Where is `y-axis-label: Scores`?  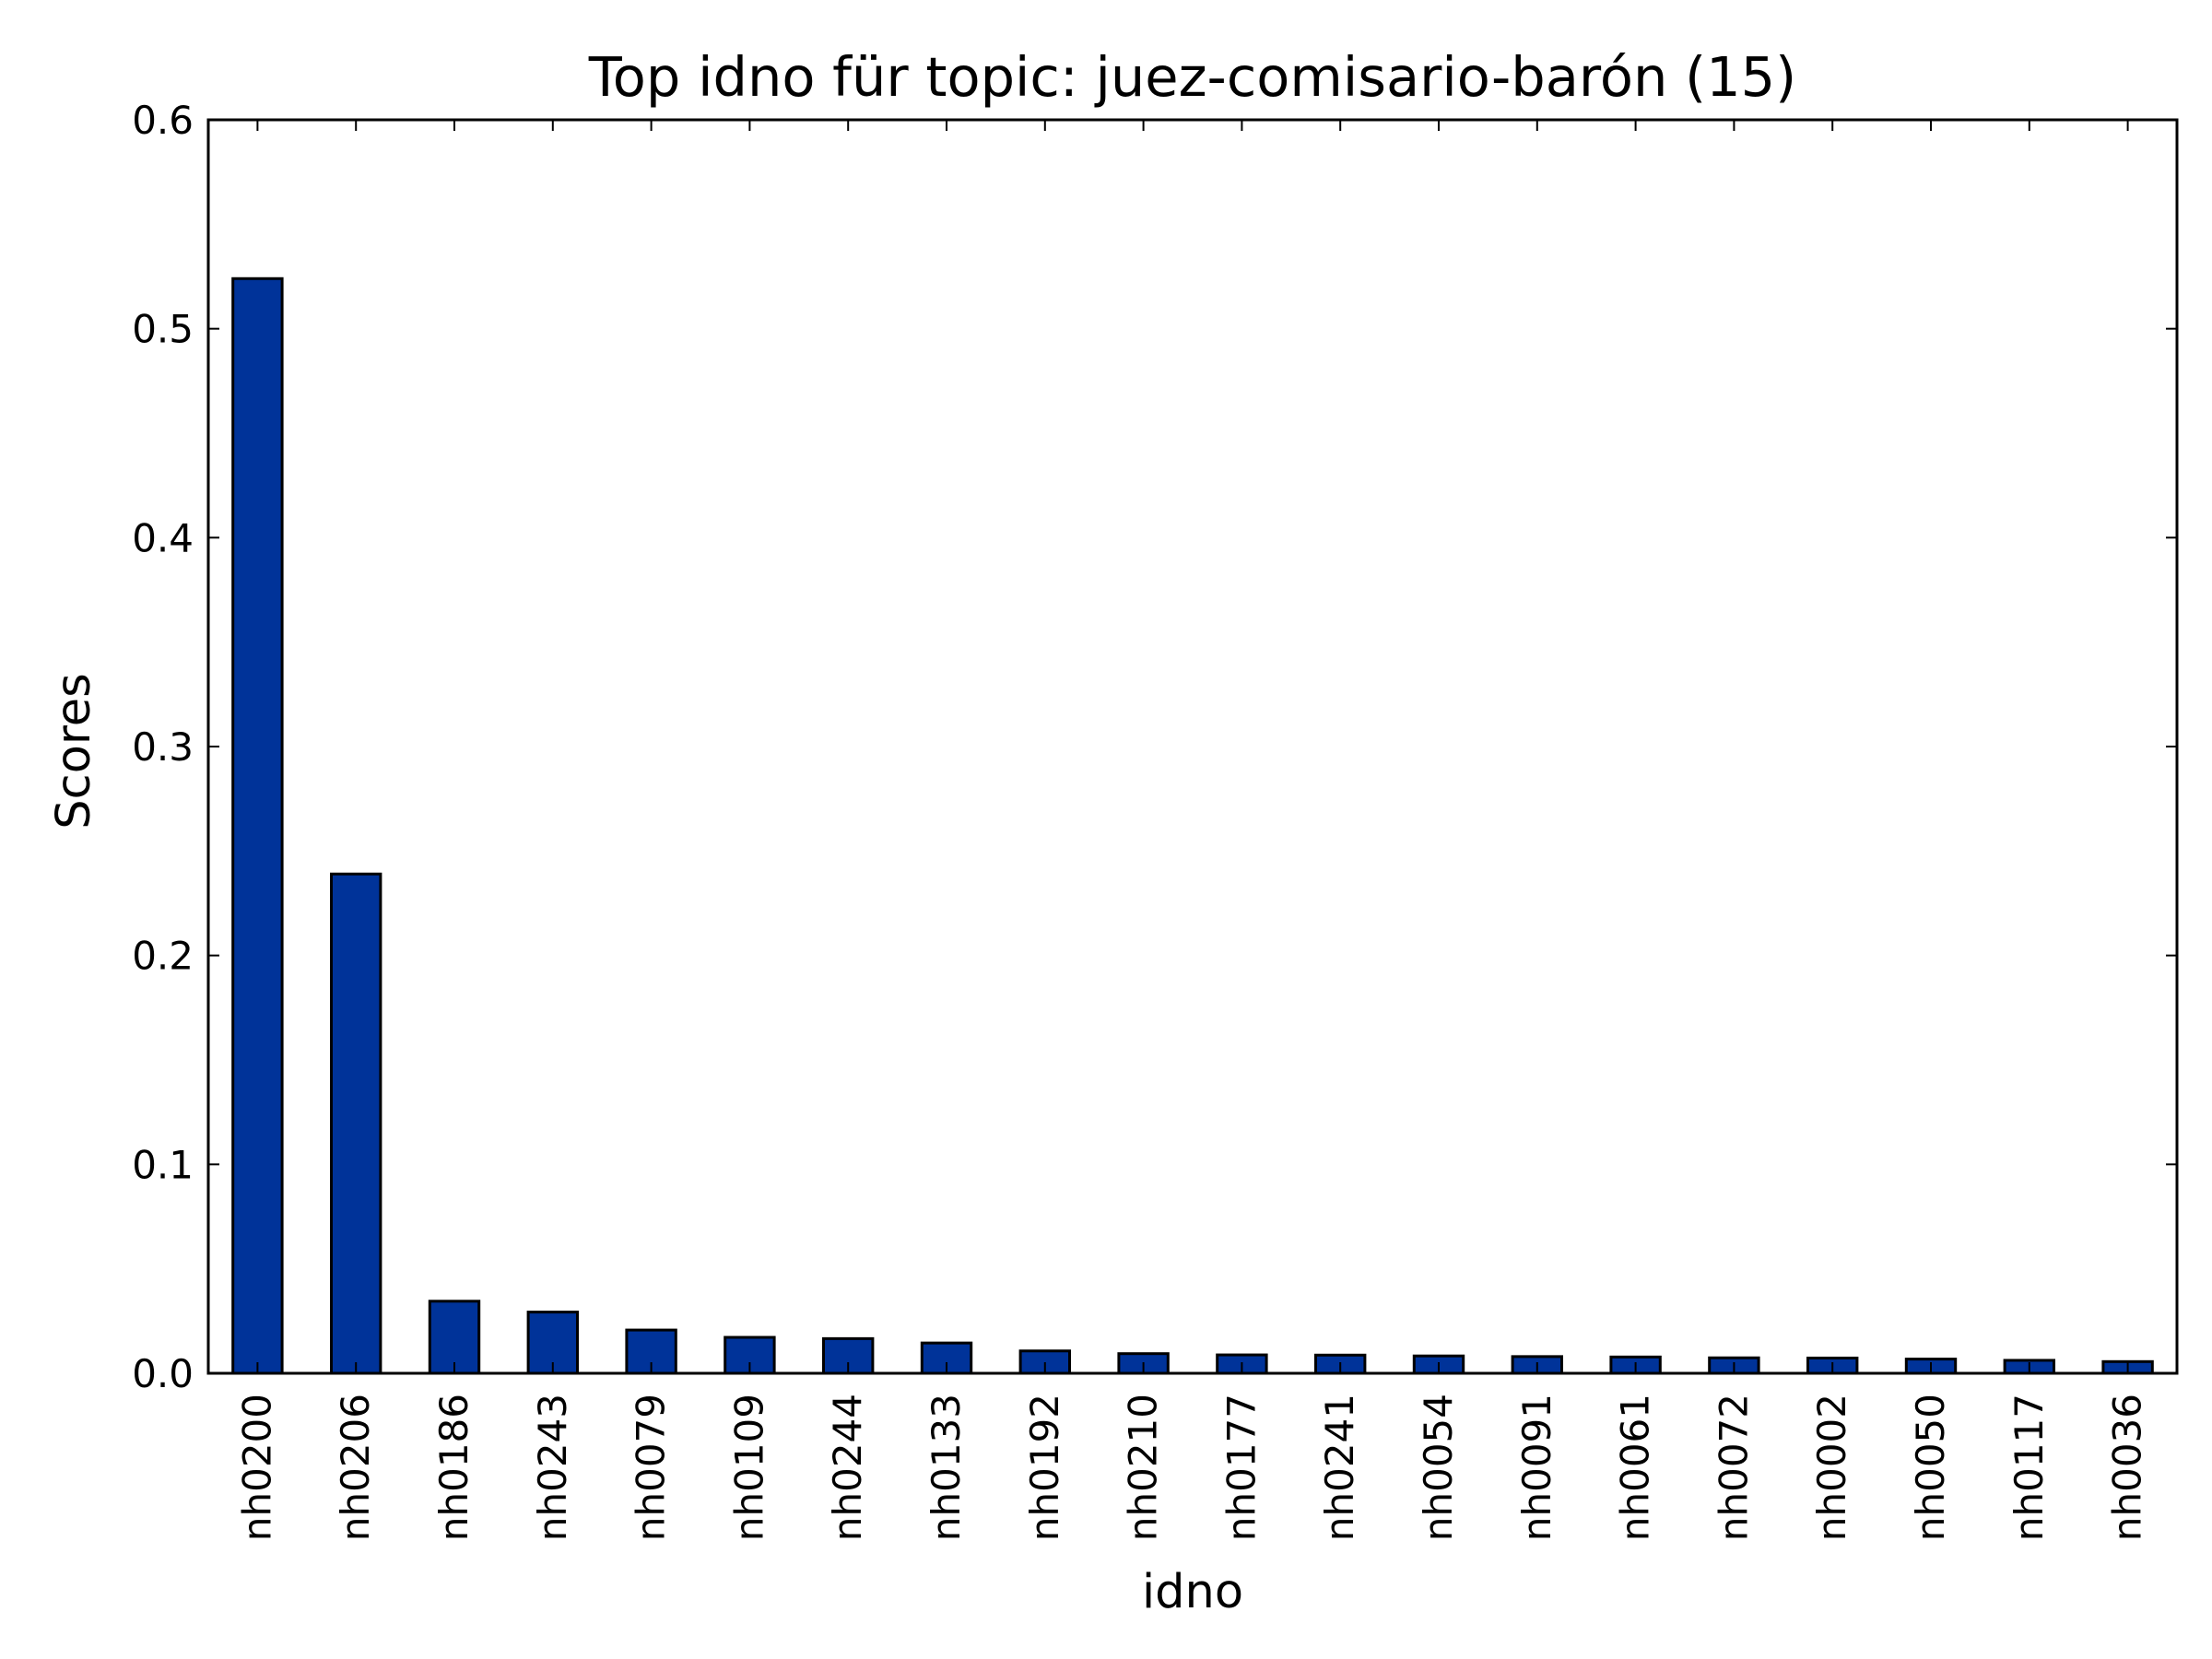 y-axis-label: Scores is located at coordinates (74, 751).